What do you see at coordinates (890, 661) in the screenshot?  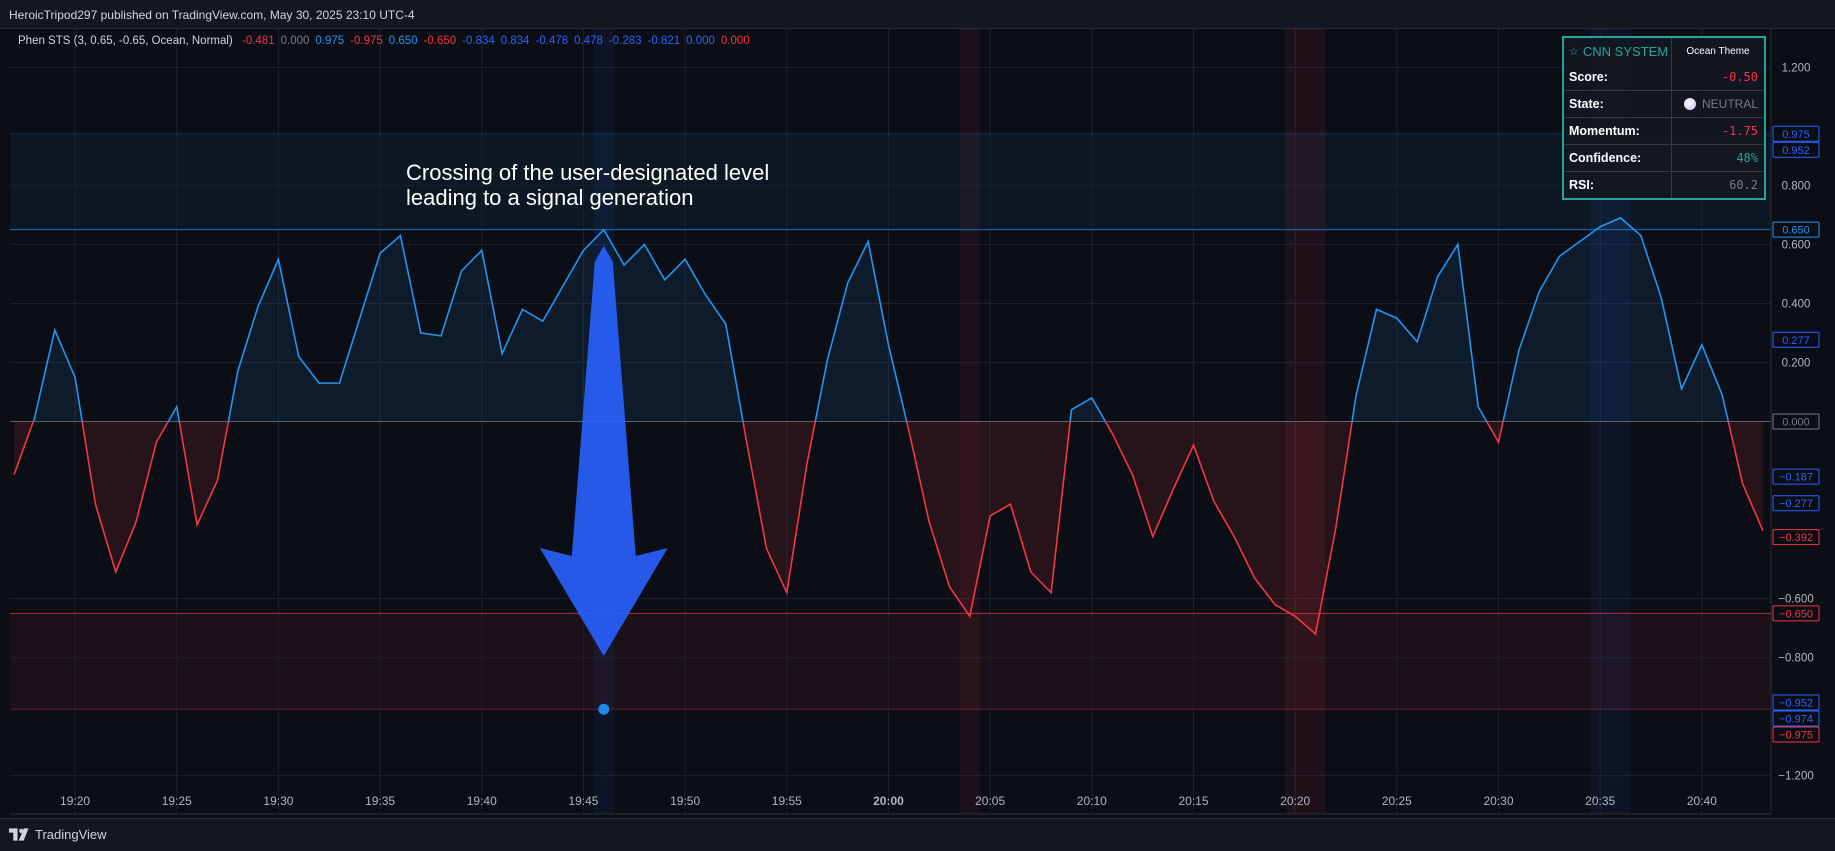 I see `lower-zone` at bounding box center [890, 661].